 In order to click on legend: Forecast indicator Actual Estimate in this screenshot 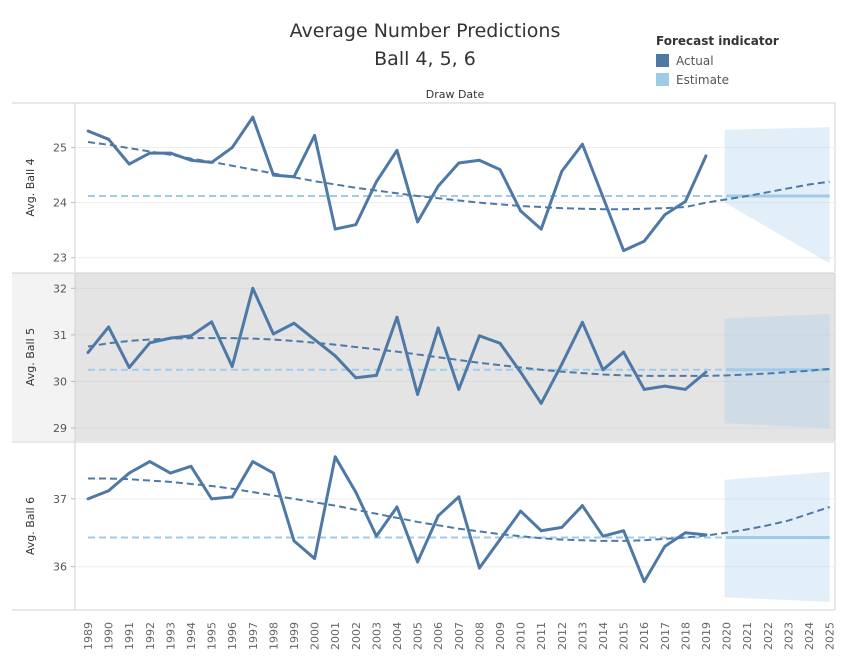, I will do `click(717, 61)`.